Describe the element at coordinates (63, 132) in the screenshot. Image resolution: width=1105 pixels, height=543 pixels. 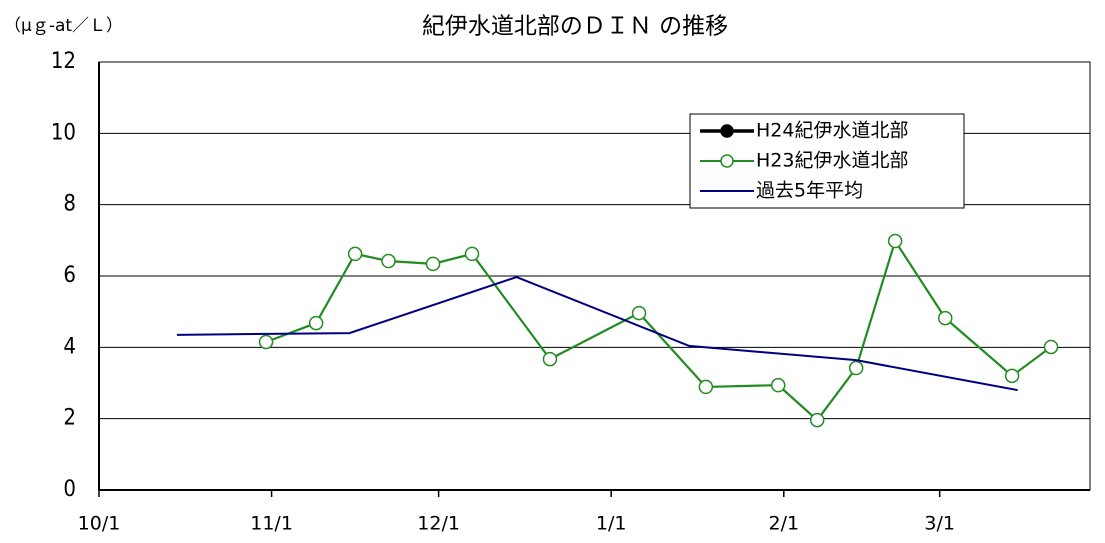
I see `y-tick-label: 10` at that location.